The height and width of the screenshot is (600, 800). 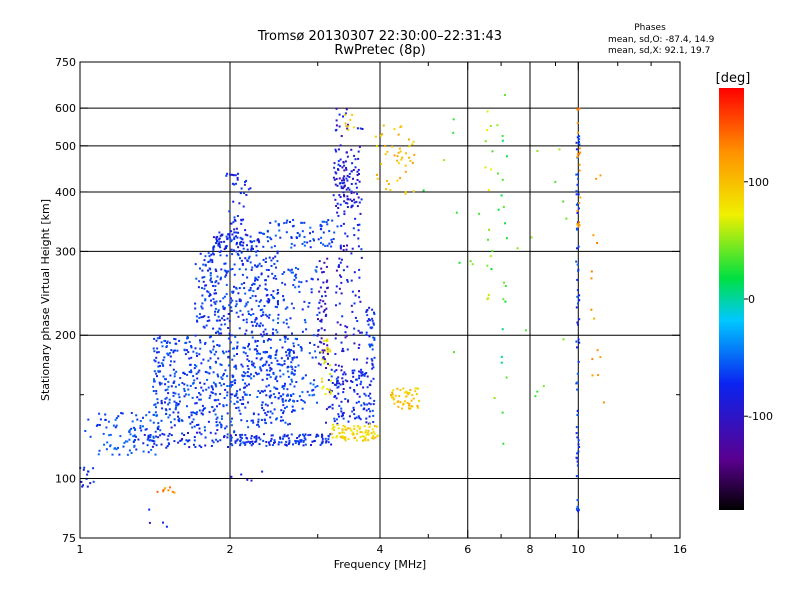 I want to click on y-tick-label: 600, so click(x=65, y=108).